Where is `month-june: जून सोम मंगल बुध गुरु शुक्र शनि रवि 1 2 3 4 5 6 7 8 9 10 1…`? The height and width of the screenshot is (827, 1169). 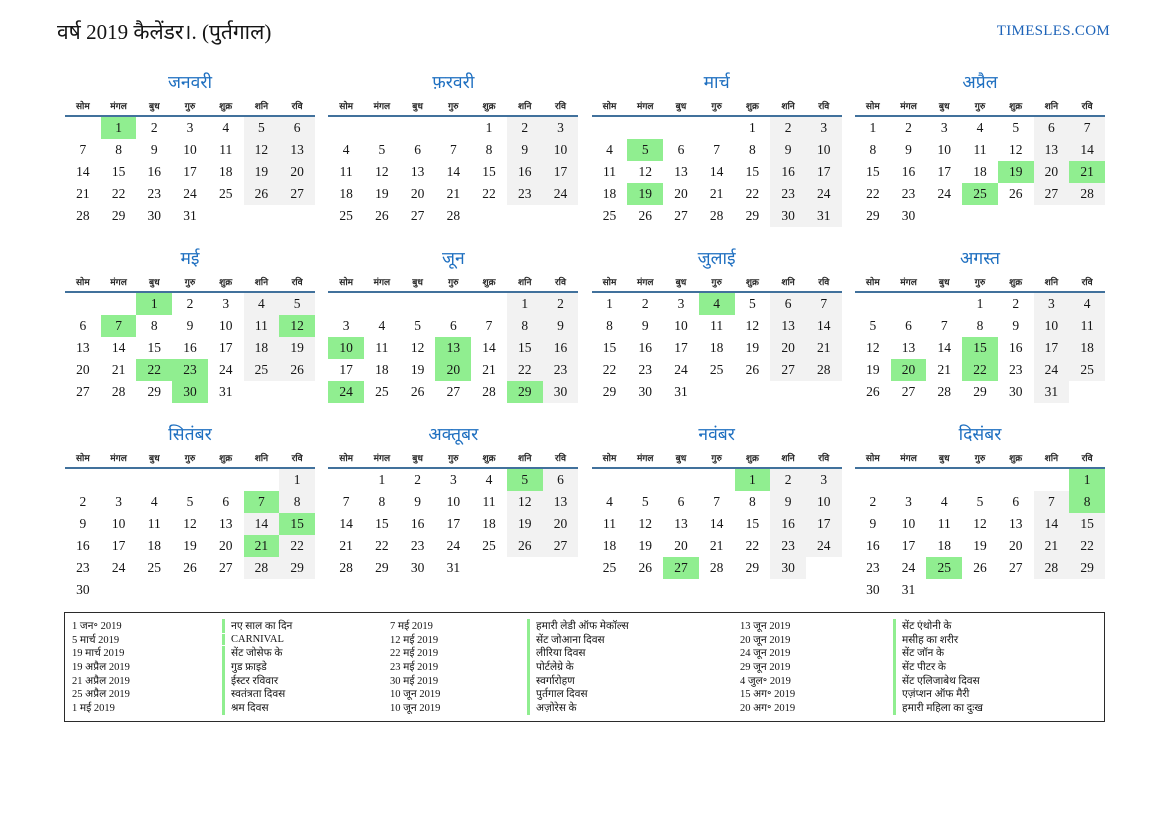 month-june: जून सोम मंगल बुध गुरु शुक्र शनि रवि 1 2 3 4 5 6 7 8 9 10 1… is located at coordinates (453, 334).